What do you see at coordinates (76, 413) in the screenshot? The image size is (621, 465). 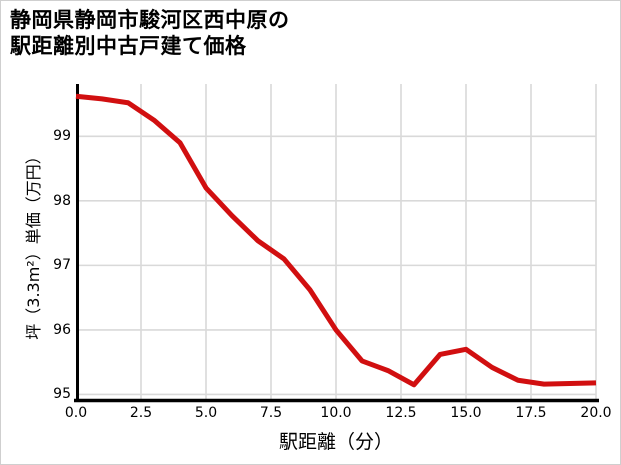 I see `x-tick-label: 0.0` at bounding box center [76, 413].